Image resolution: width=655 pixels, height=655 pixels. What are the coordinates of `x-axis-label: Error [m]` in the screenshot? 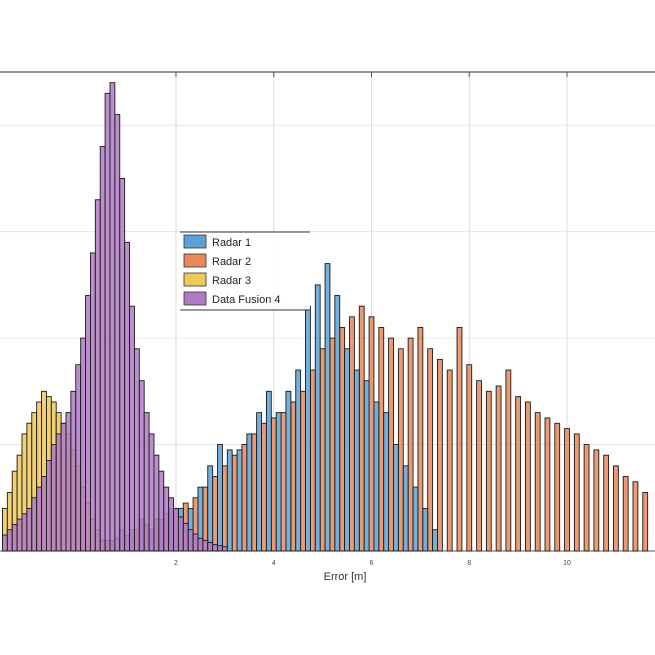 It's located at (345, 577).